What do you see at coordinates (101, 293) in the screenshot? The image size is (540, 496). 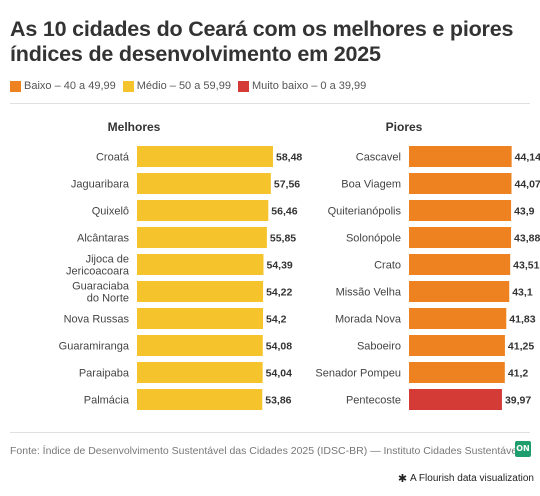 I see `category-label: Guaraciaba do Norte` at bounding box center [101, 293].